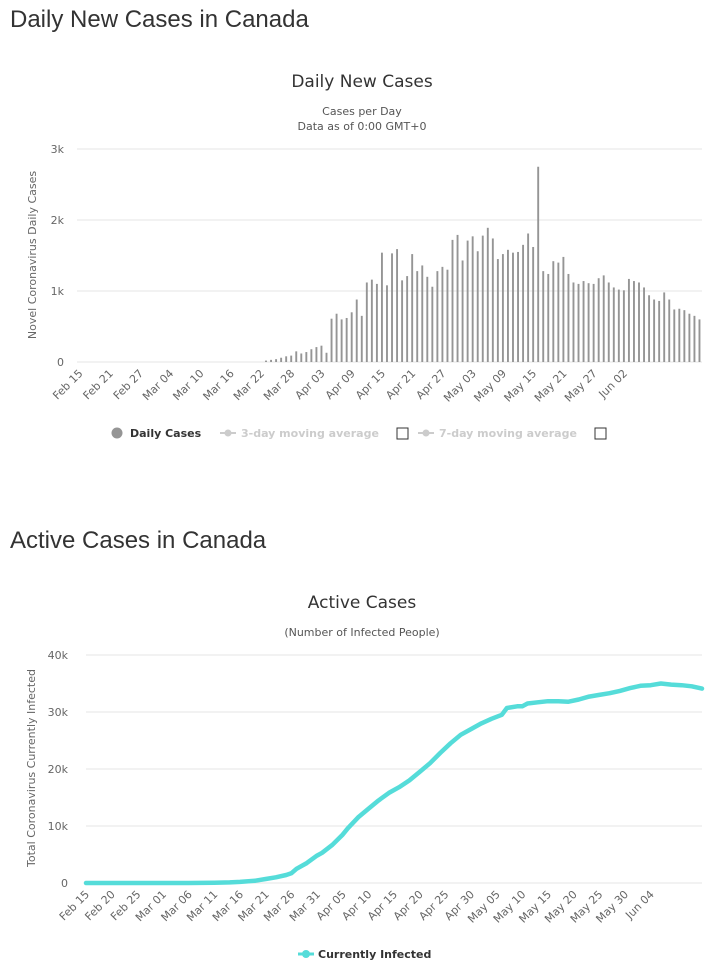  What do you see at coordinates (497, 433) in the screenshot?
I see `legend-item-7day-average: 7-day moving average` at bounding box center [497, 433].